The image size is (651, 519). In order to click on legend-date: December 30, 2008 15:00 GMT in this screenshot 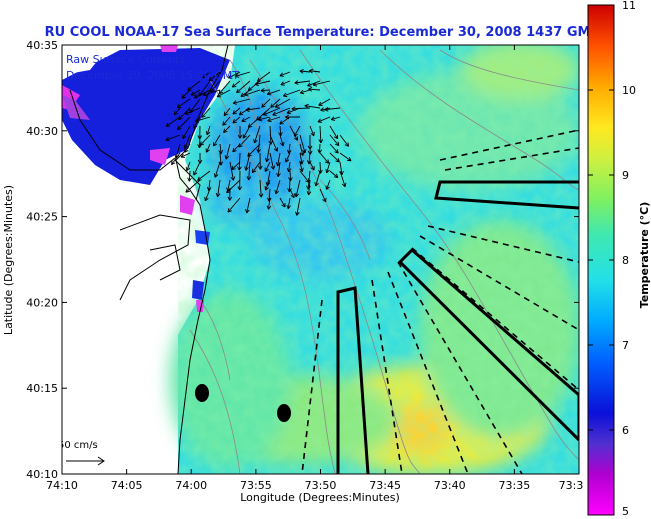, I will do `click(152, 75)`.